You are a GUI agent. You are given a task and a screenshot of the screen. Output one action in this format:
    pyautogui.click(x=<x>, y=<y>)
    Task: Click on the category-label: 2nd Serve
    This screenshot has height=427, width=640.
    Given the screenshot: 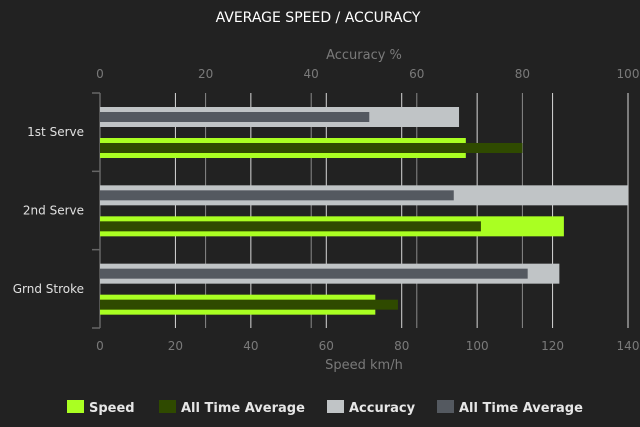 What is the action you would take?
    pyautogui.click(x=53, y=211)
    